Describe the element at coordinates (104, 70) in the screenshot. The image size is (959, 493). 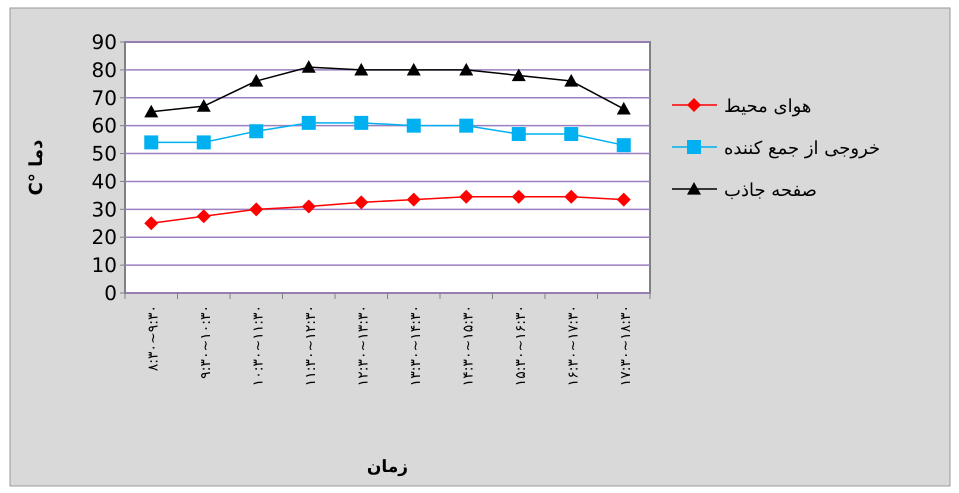
I see `y-tick-label: 80` at that location.